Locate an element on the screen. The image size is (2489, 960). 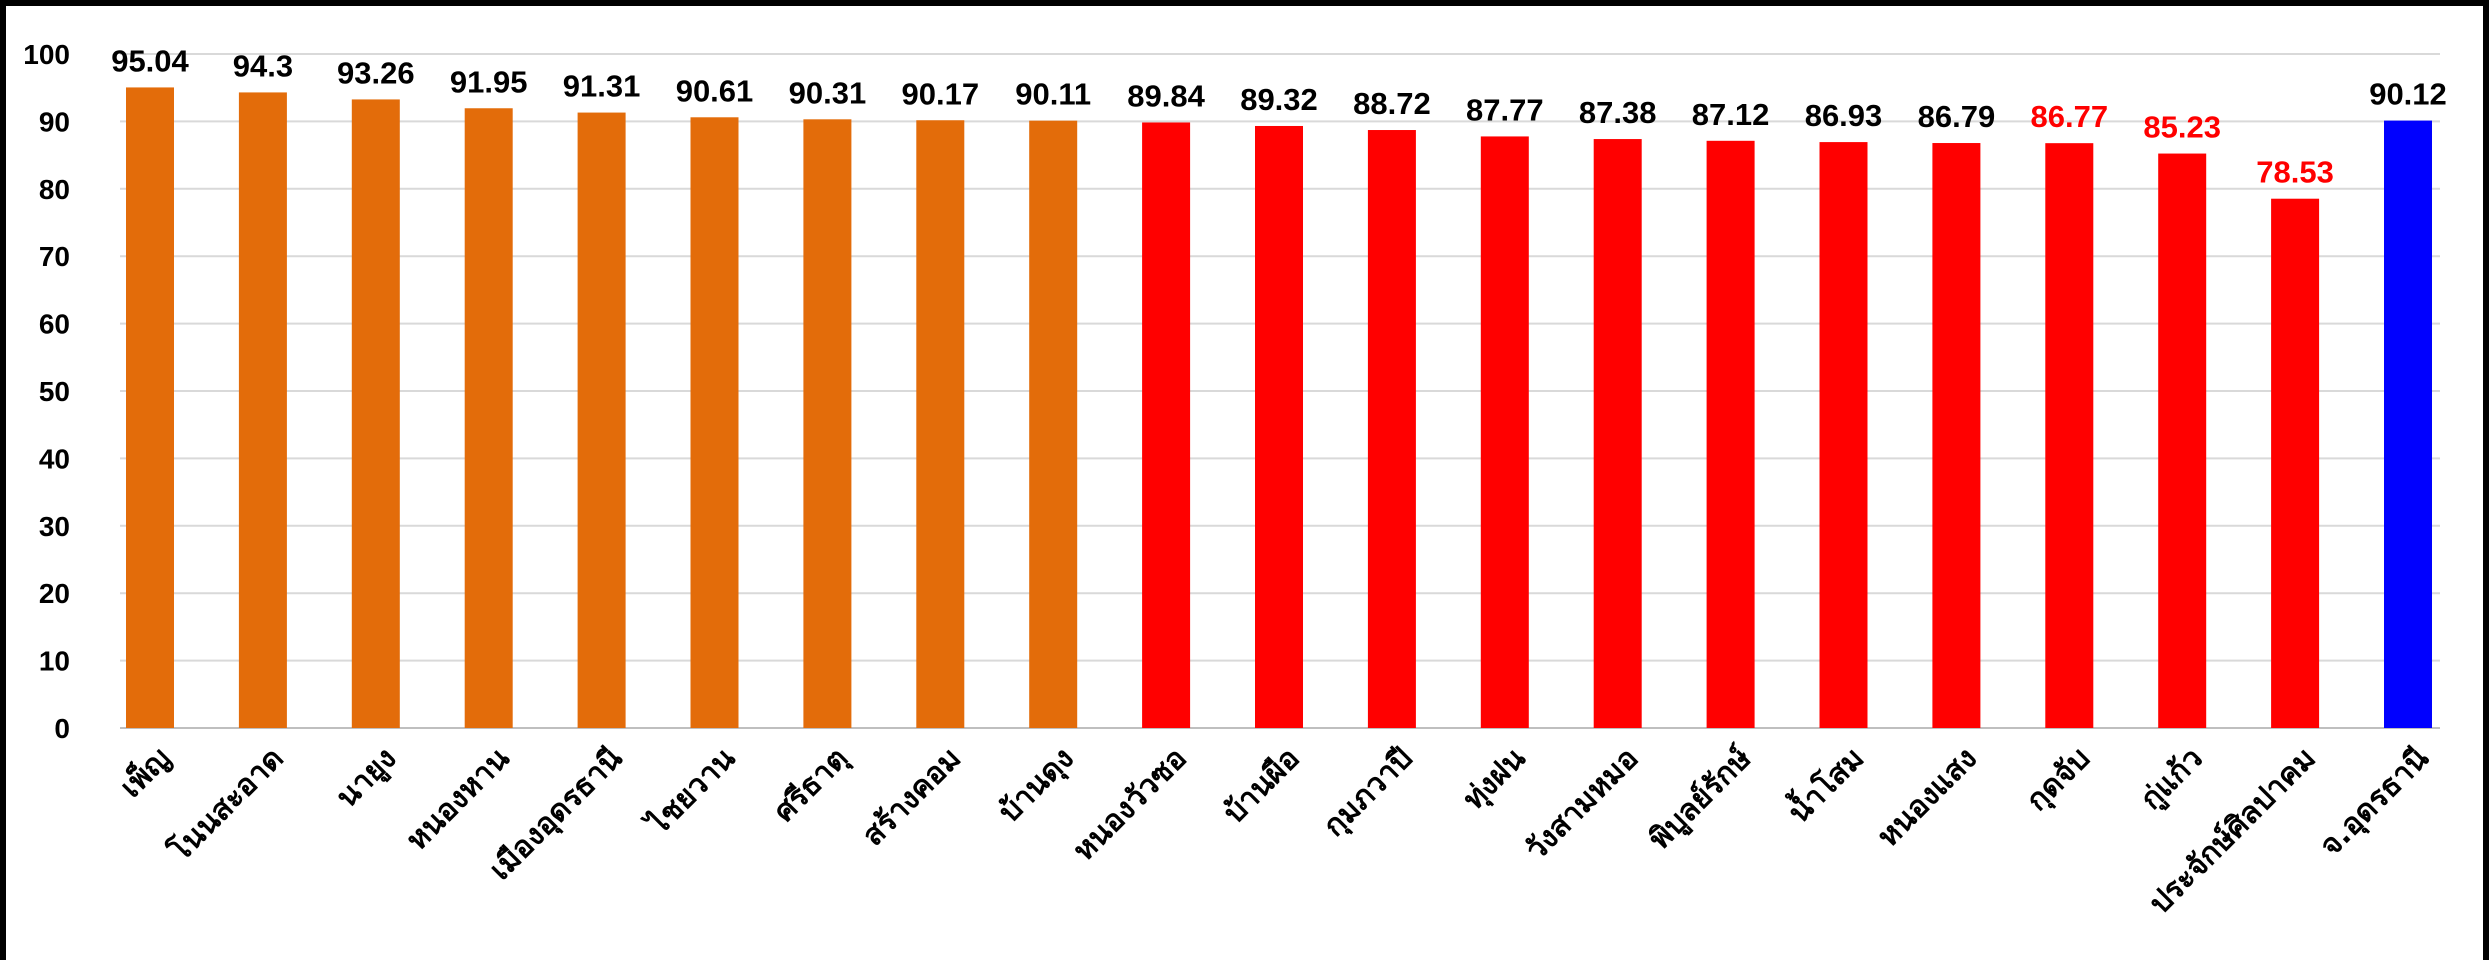
y-tick-label: 90 is located at coordinates (54, 121).